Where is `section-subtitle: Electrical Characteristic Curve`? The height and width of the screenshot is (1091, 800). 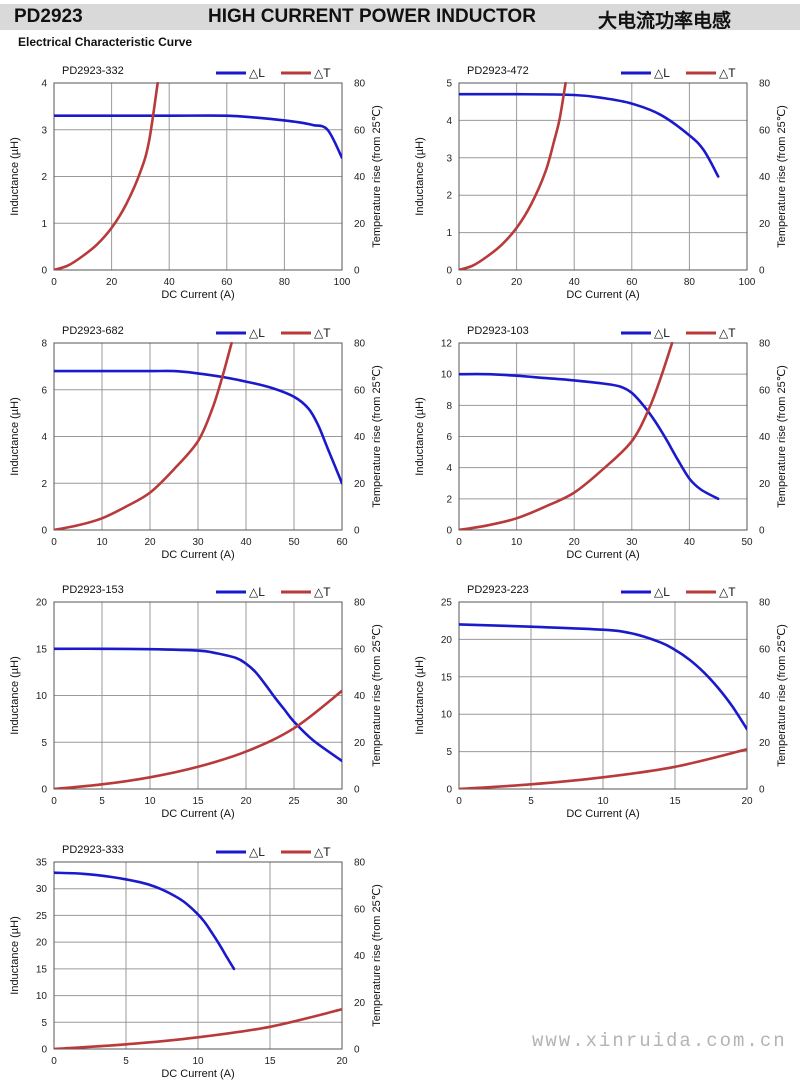 section-subtitle: Electrical Characteristic Curve is located at coordinates (105, 42).